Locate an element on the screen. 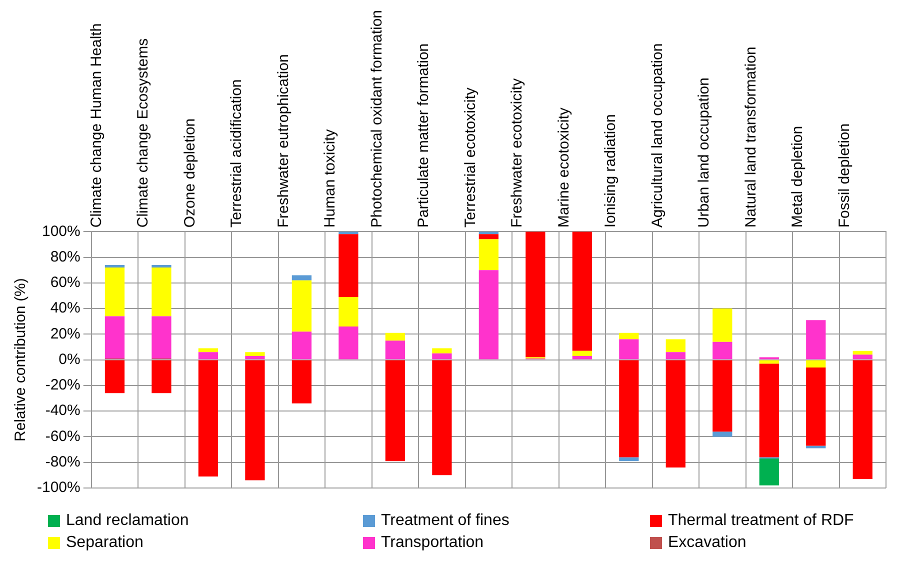  y-tick-label: 40% is located at coordinates (65, 308).